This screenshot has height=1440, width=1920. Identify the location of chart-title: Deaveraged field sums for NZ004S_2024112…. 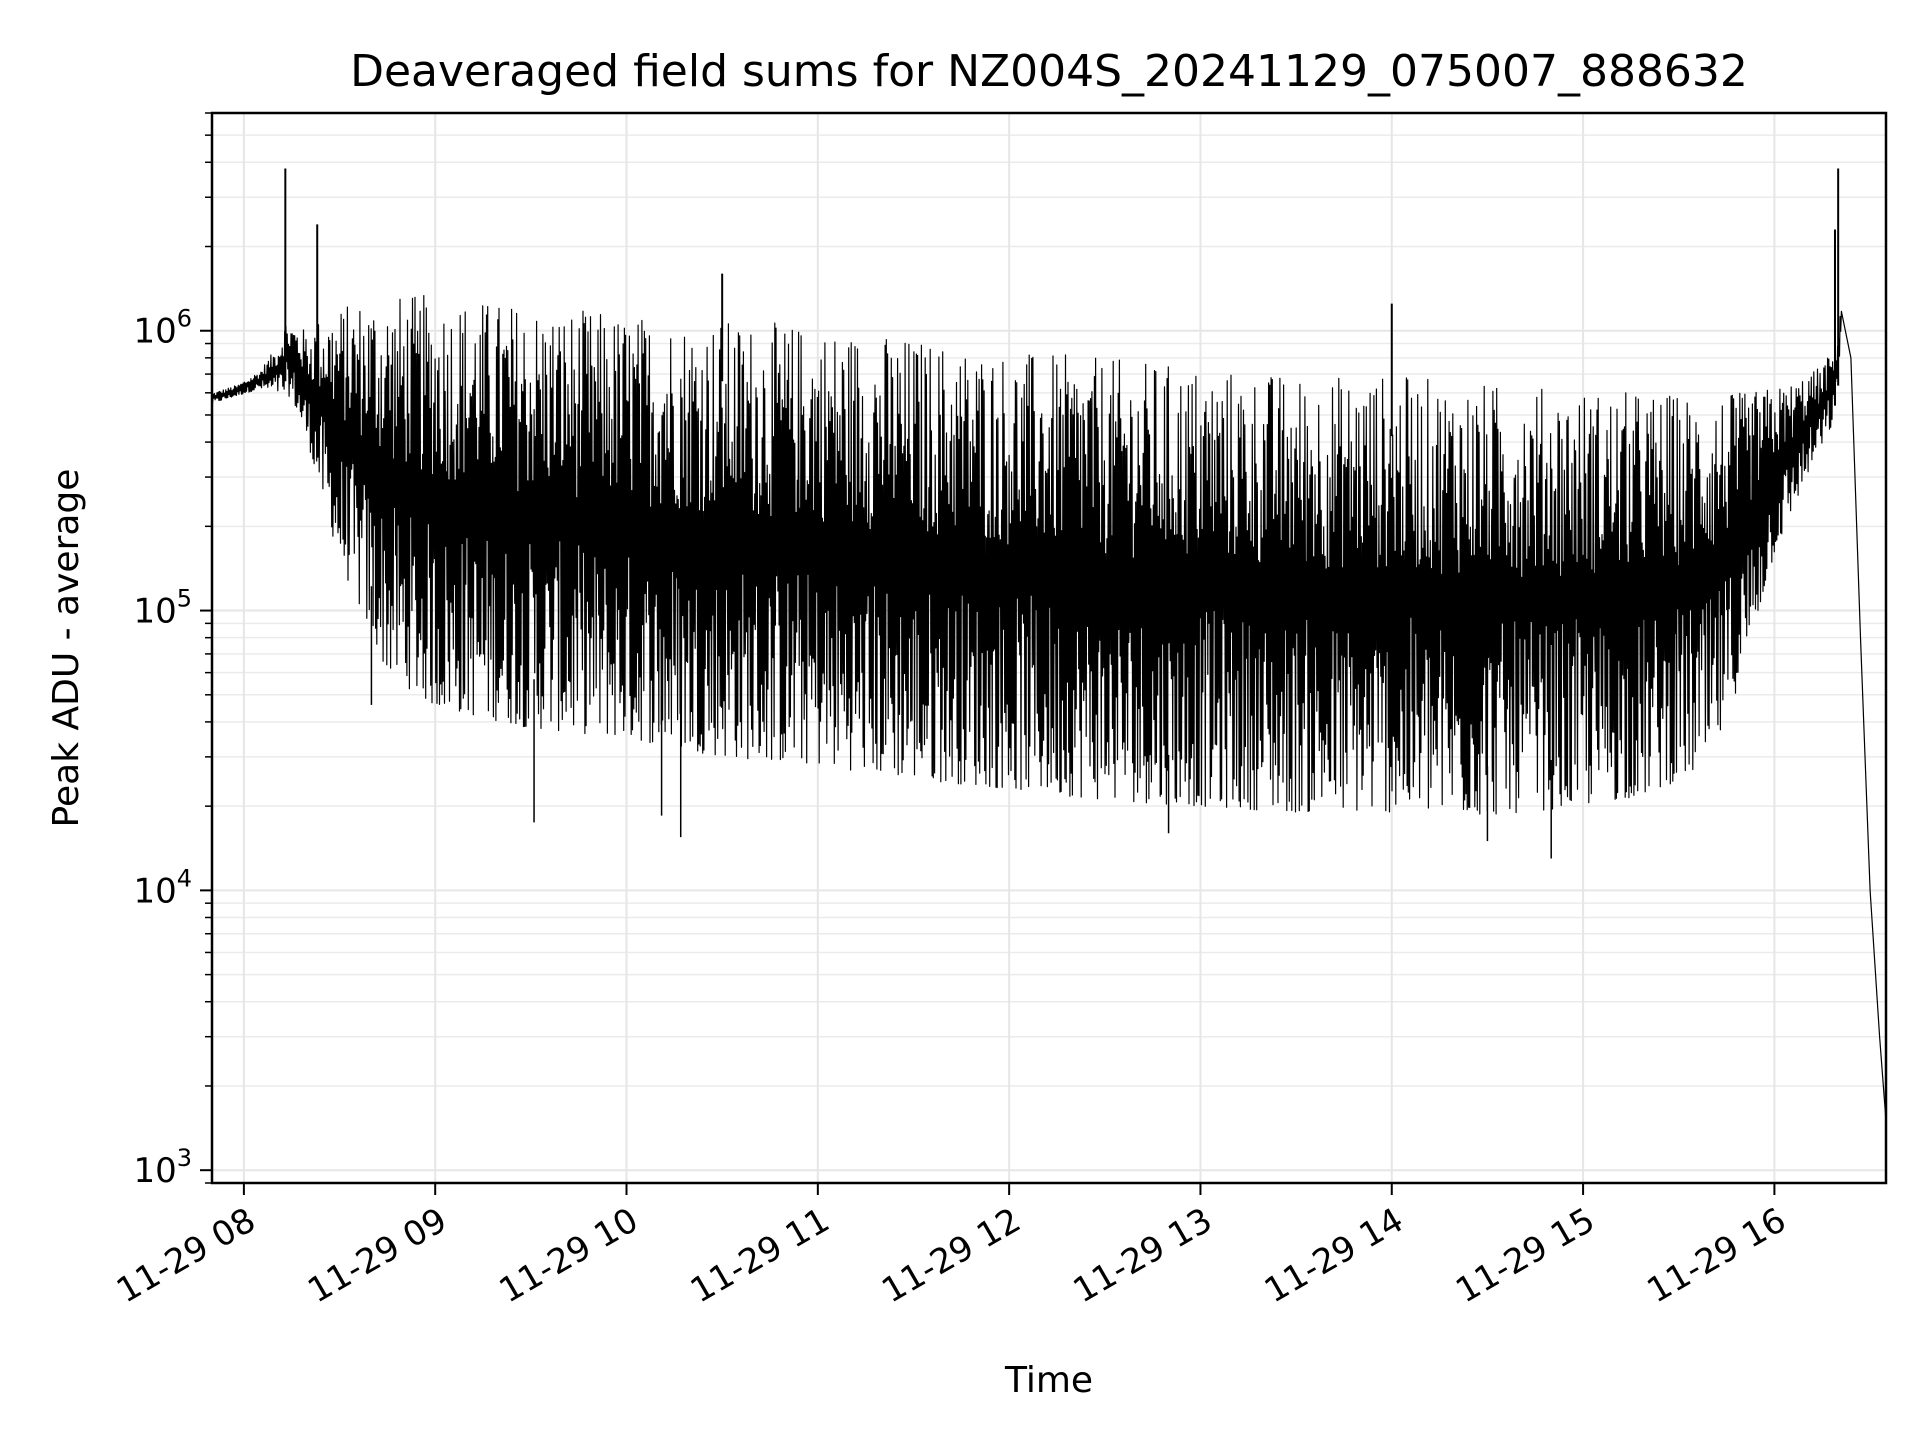
(1049, 71).